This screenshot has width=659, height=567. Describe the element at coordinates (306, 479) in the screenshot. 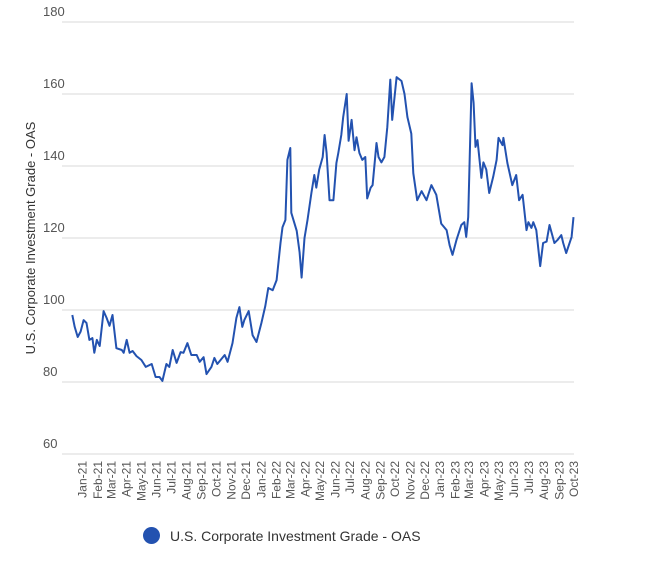

I see `x-tick-label: Apr-22` at that location.